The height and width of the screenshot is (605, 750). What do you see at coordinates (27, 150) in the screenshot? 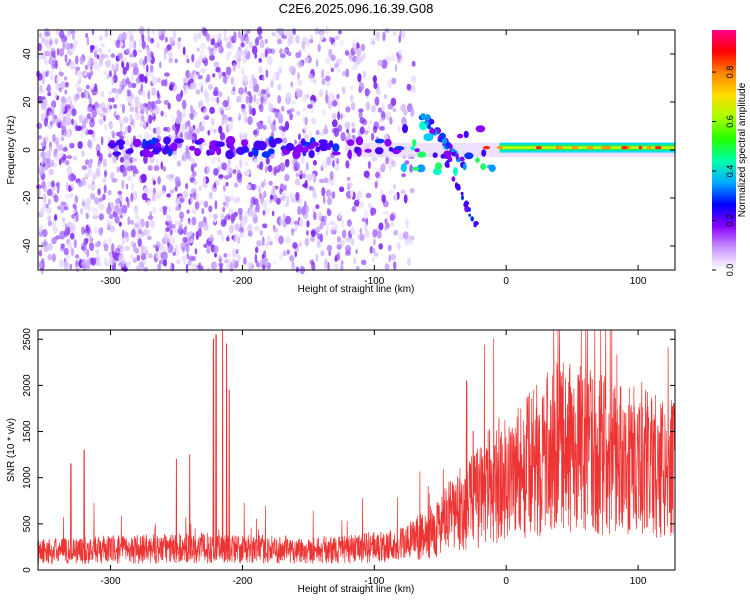
I see `y-tick-label: 0` at bounding box center [27, 150].